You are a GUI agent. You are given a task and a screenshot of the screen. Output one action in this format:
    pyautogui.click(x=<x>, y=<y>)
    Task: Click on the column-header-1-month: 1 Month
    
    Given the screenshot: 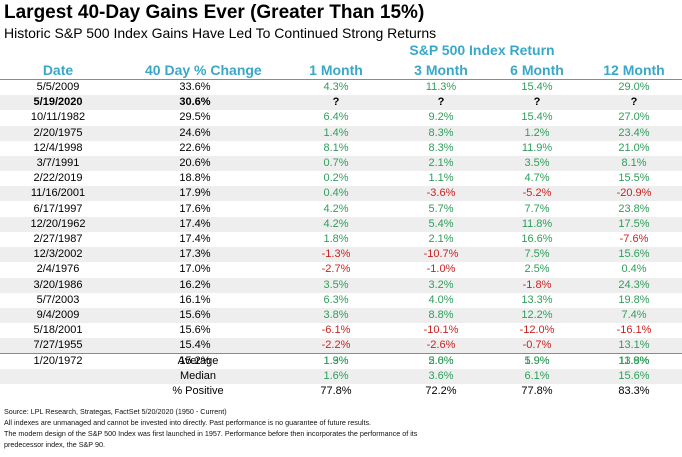 What is the action you would take?
    pyautogui.click(x=336, y=70)
    